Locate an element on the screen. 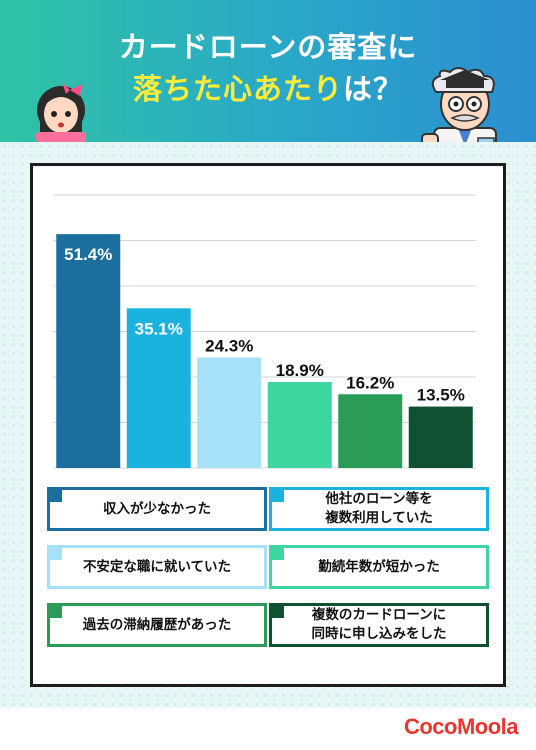 The image size is (536, 750). legend-label-5: 過去の滞納履歴があった is located at coordinates (157, 624).